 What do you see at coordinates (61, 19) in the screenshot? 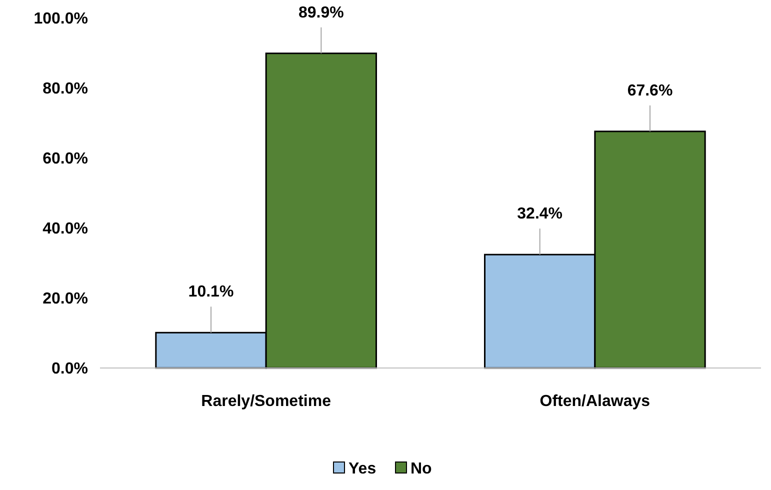
I see `y-tick-label: 100.0%` at bounding box center [61, 19].